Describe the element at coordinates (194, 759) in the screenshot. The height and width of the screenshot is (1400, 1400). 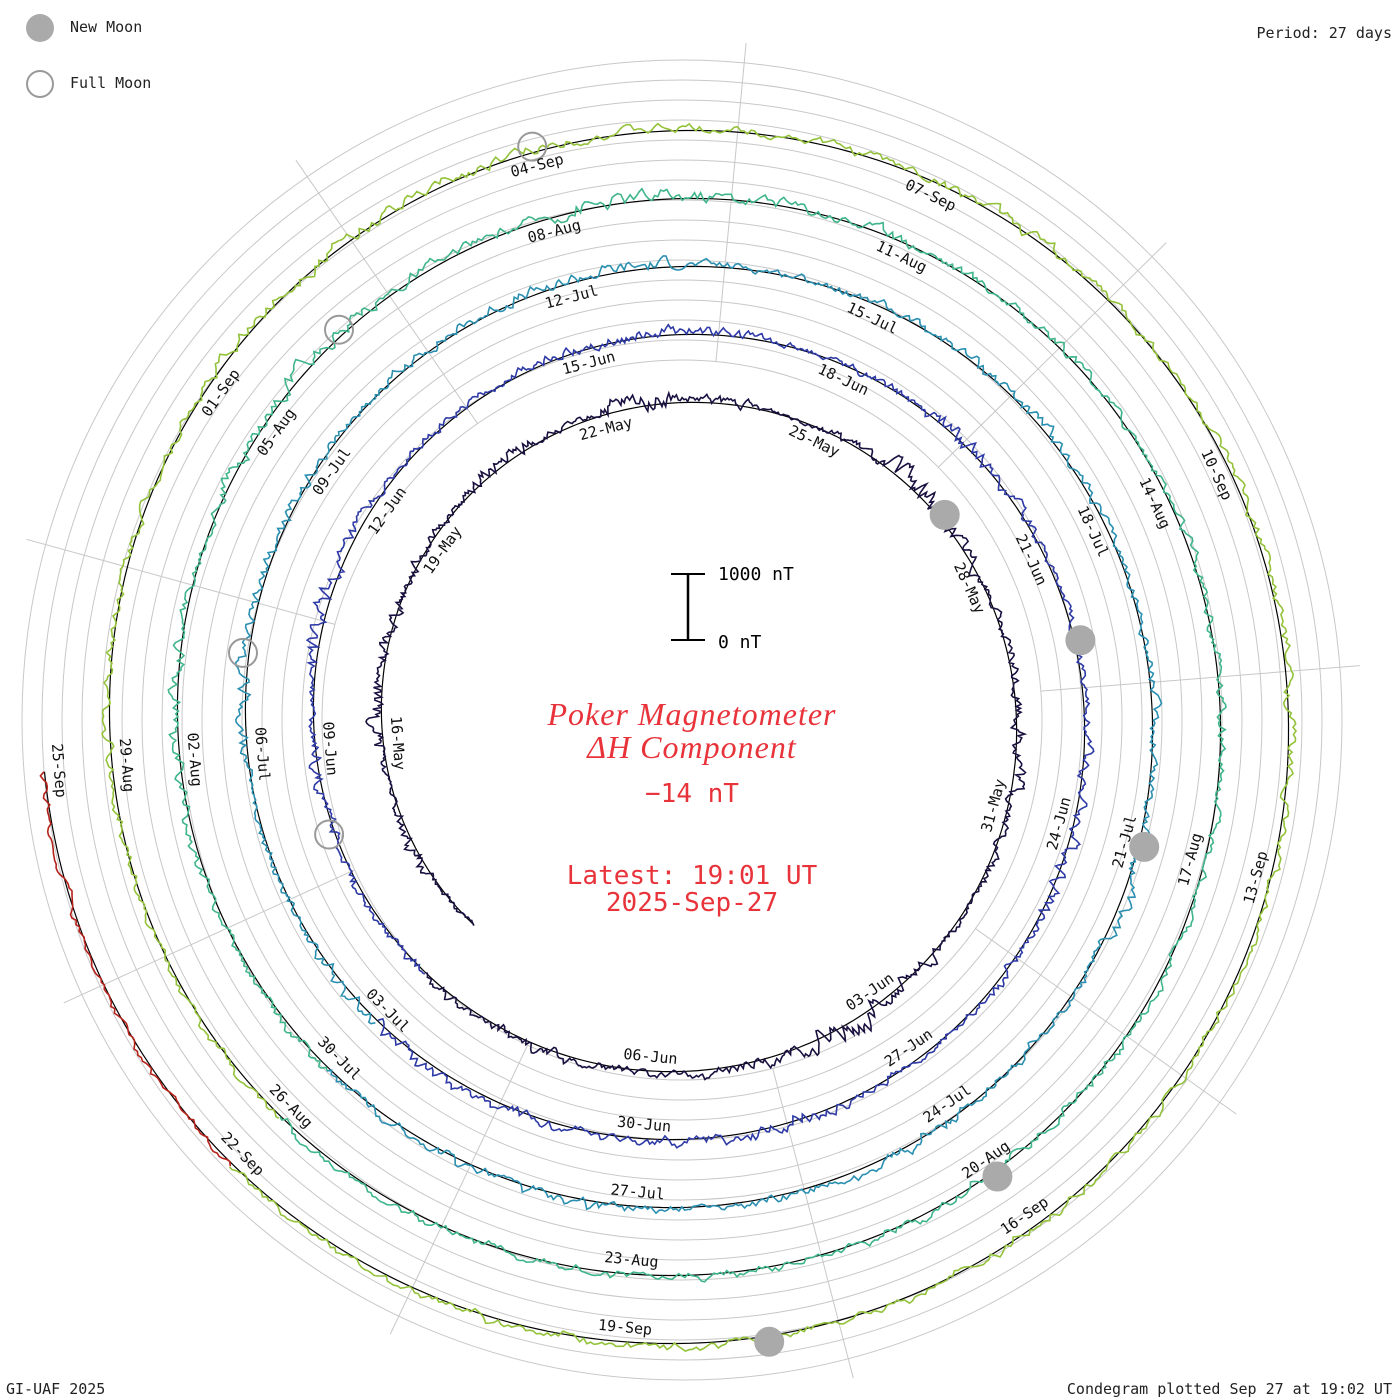
I see `date-tick-label: 02-Aug` at that location.